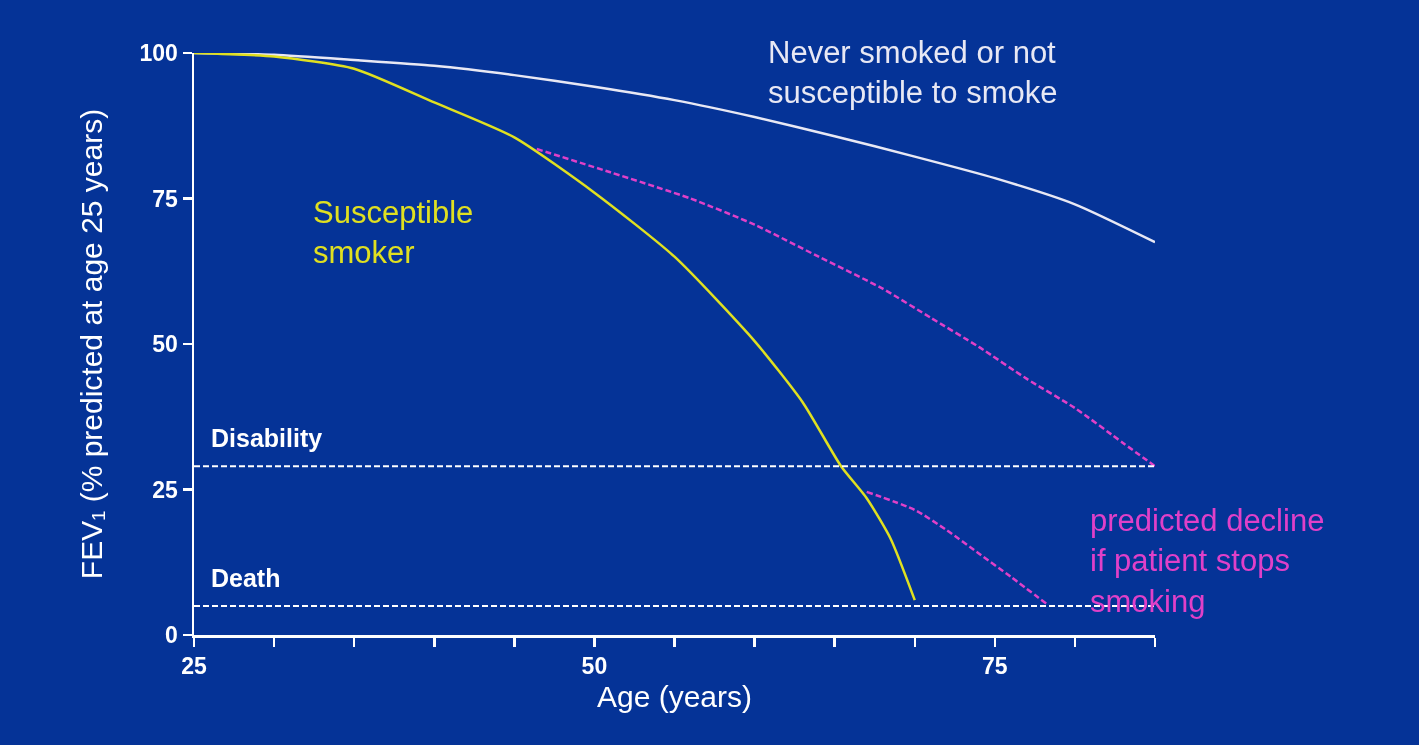  Describe the element at coordinates (594, 666) in the screenshot. I see `x-tick-label: 50` at that location.